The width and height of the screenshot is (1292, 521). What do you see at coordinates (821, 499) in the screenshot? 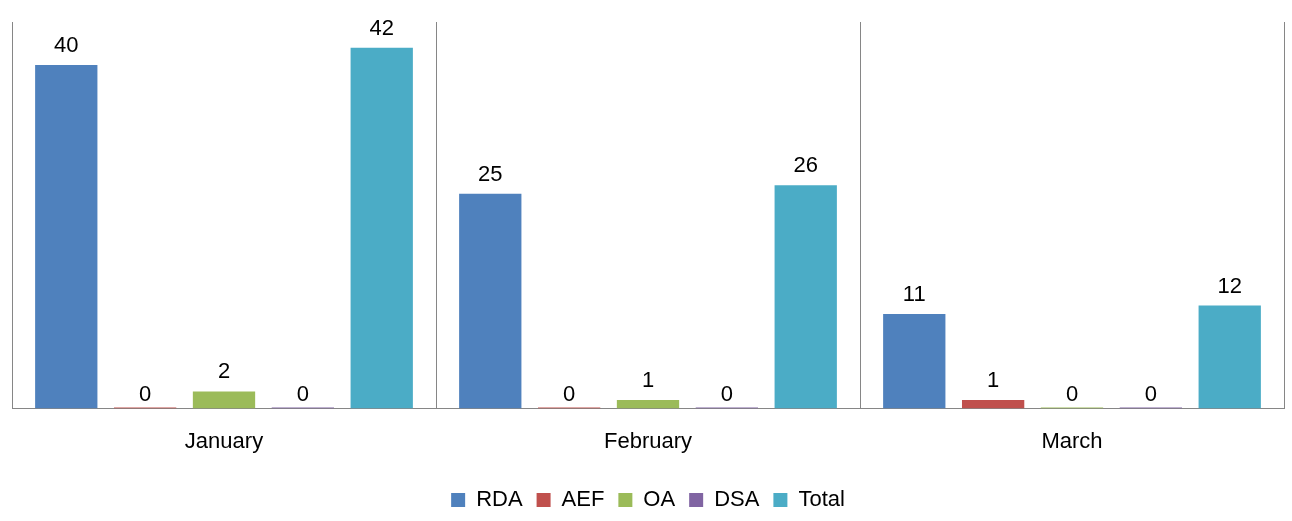
I see `legend-label: Total` at bounding box center [821, 499].